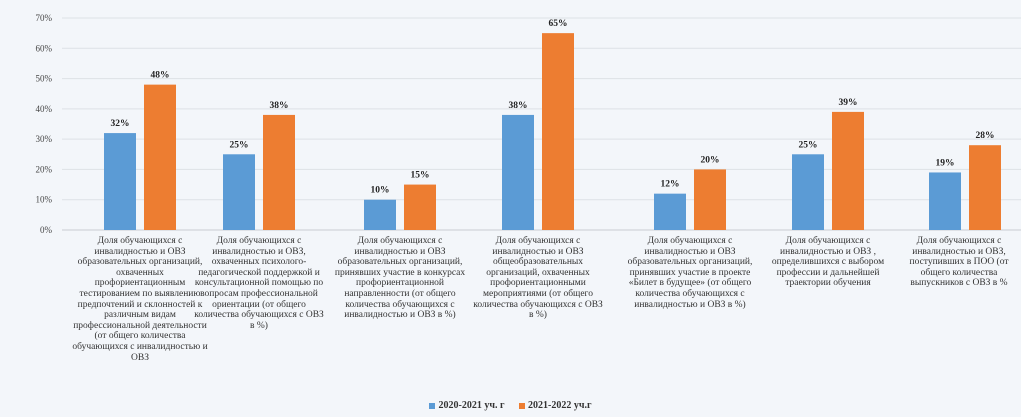  Describe the element at coordinates (420, 176) in the screenshot. I see `data-label: 15%` at that location.